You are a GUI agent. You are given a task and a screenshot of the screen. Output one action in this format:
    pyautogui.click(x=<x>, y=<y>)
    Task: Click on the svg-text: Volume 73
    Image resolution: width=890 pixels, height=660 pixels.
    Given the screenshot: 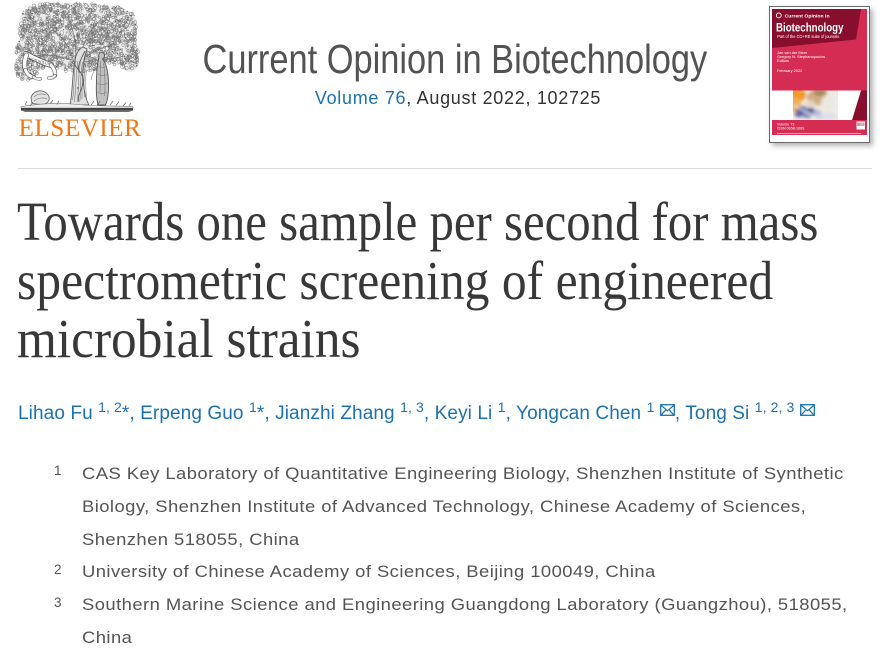 What is the action you would take?
    pyautogui.click(x=785, y=124)
    